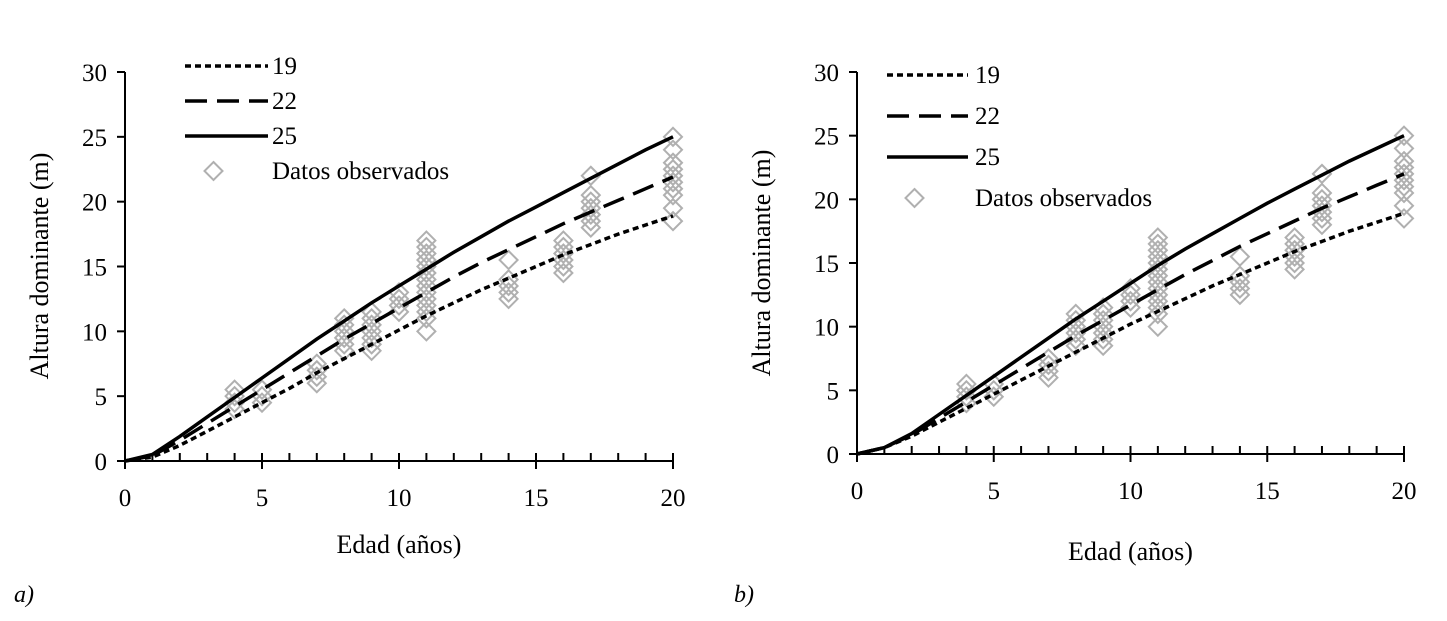 This screenshot has width=1447, height=621. What do you see at coordinates (24, 595) in the screenshot?
I see `panel-label: a)` at bounding box center [24, 595].